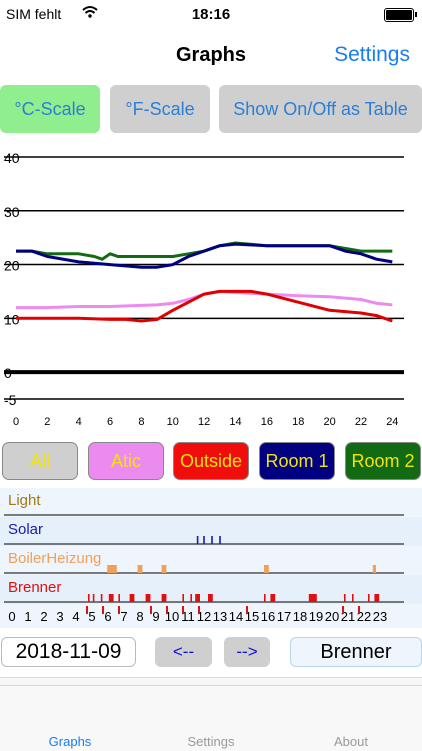 This screenshot has width=422, height=751. What do you see at coordinates (267, 422) in the screenshot?
I see `x-tick-label: 16` at bounding box center [267, 422].